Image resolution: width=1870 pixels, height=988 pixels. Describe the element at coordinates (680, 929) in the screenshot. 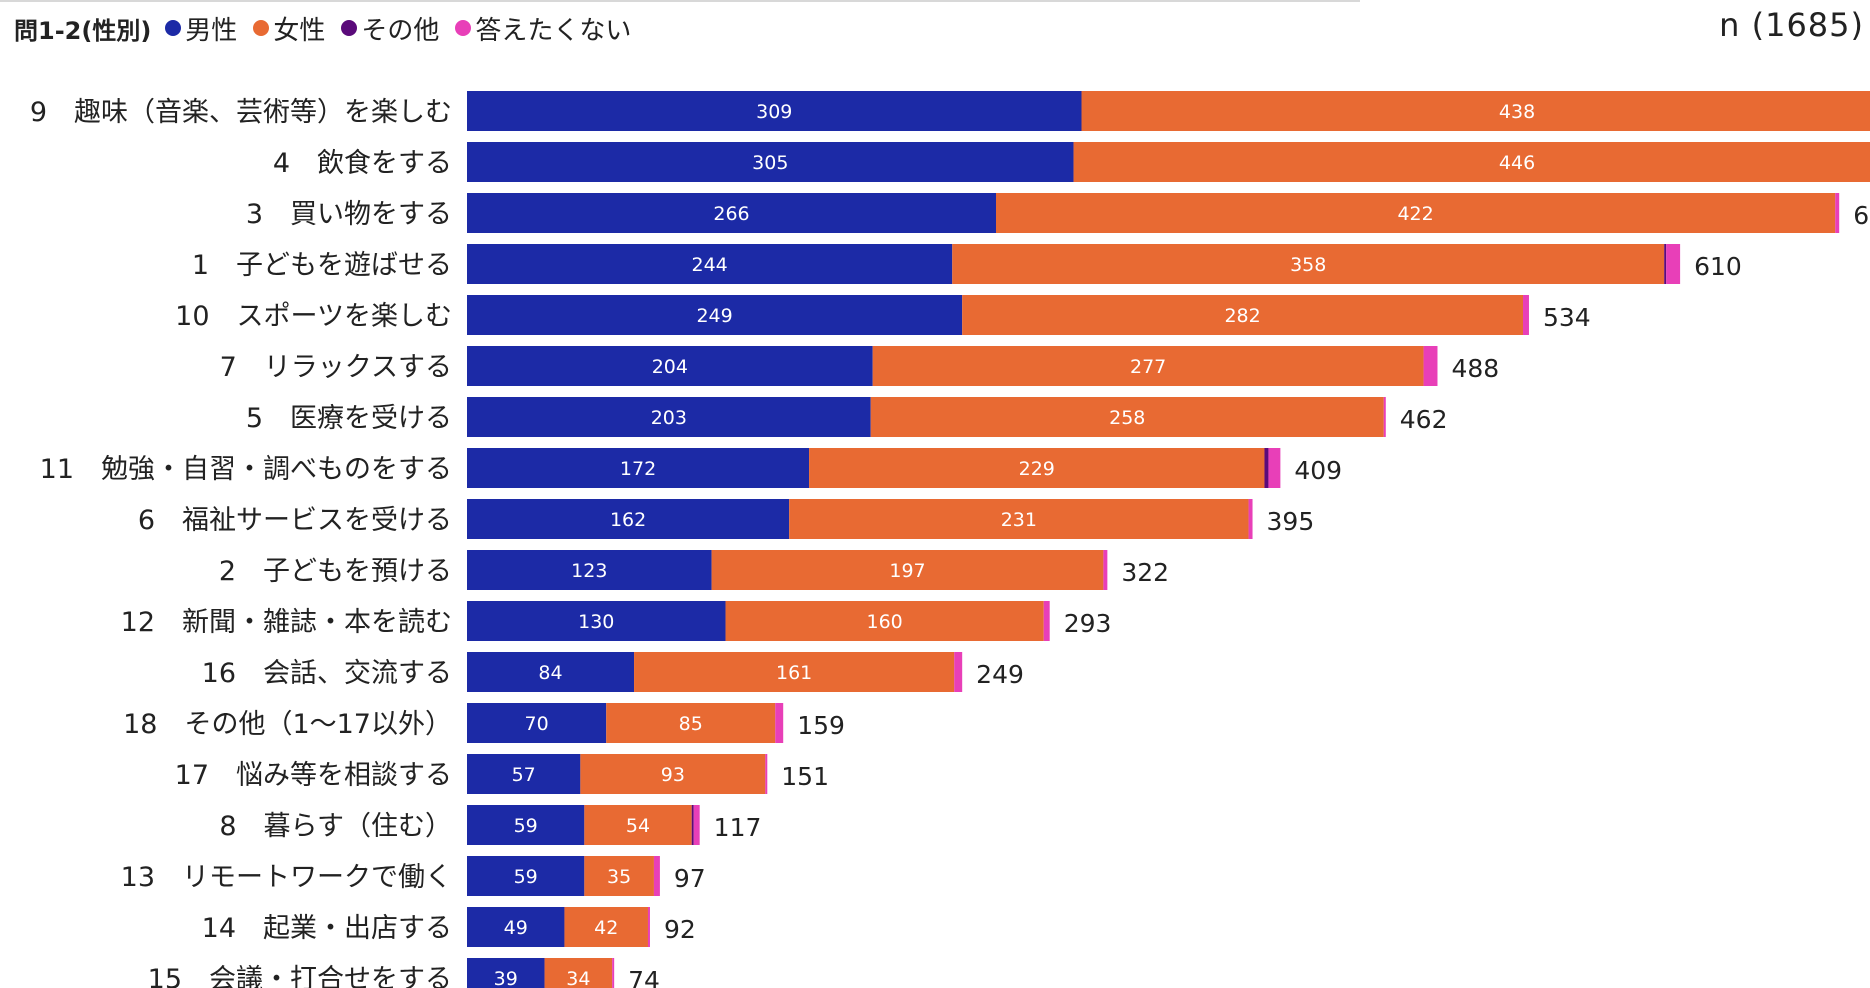

I see `total-value-label: 92` at that location.